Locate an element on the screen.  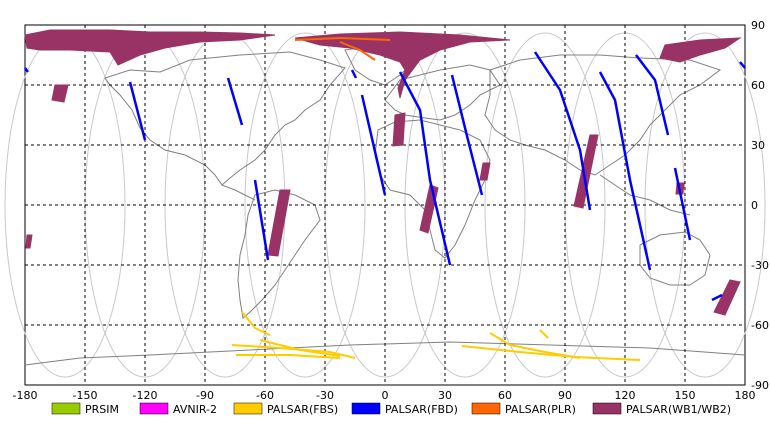
y-tick-label: -60 is located at coordinates (760, 325).